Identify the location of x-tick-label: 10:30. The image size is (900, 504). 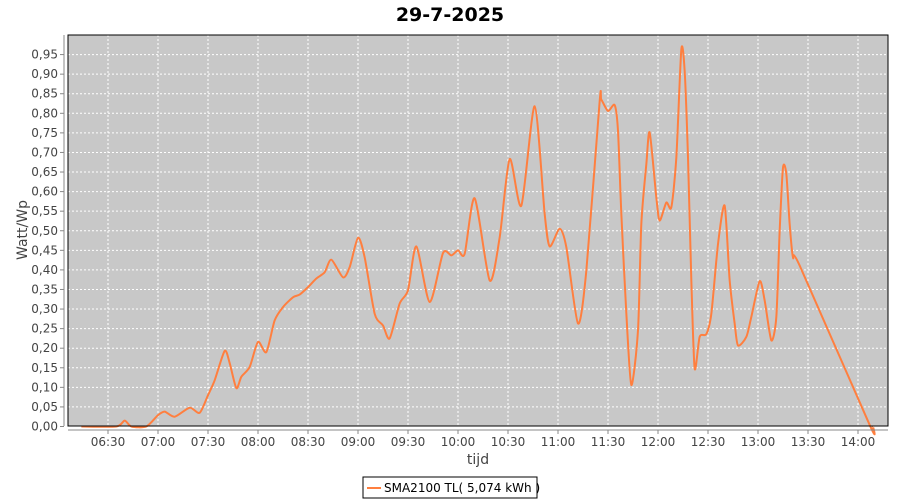
(508, 442).